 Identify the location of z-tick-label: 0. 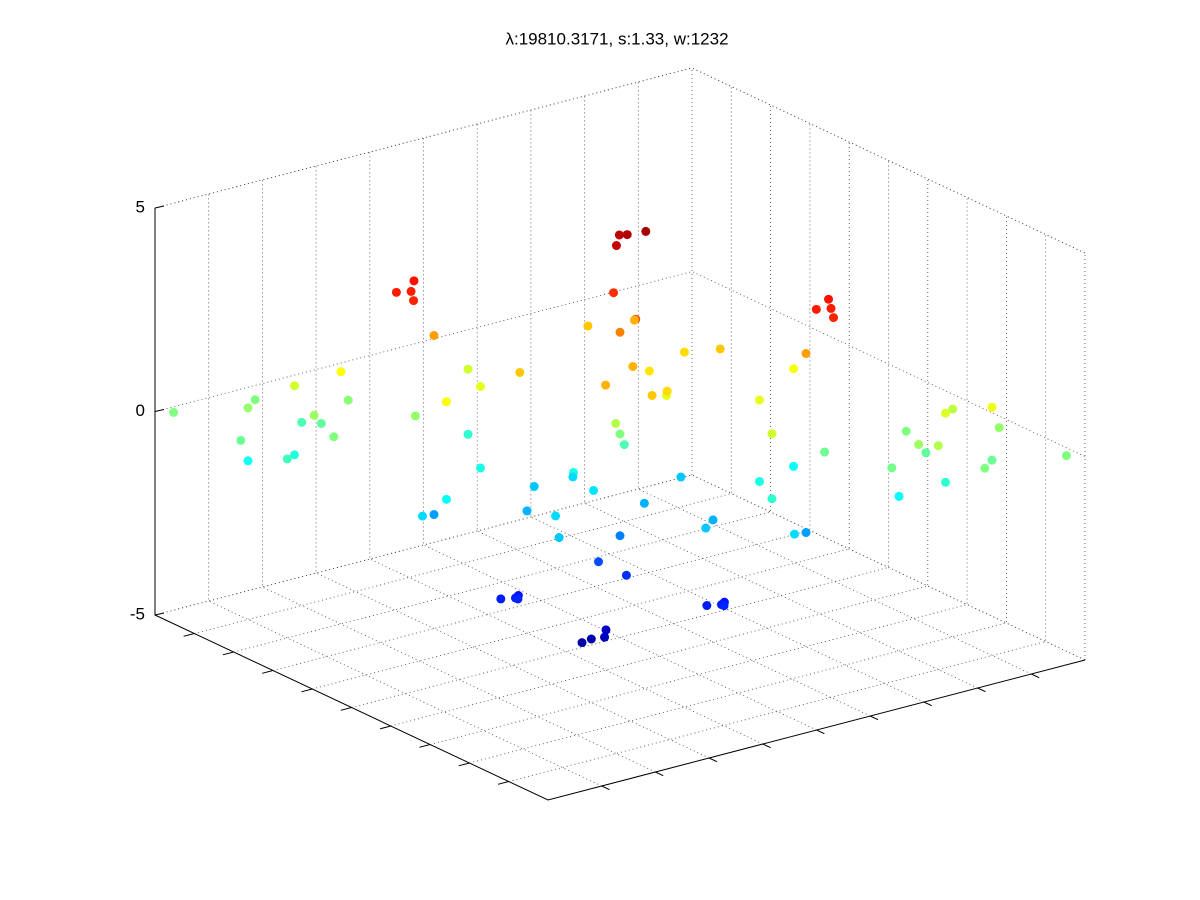
(140, 410).